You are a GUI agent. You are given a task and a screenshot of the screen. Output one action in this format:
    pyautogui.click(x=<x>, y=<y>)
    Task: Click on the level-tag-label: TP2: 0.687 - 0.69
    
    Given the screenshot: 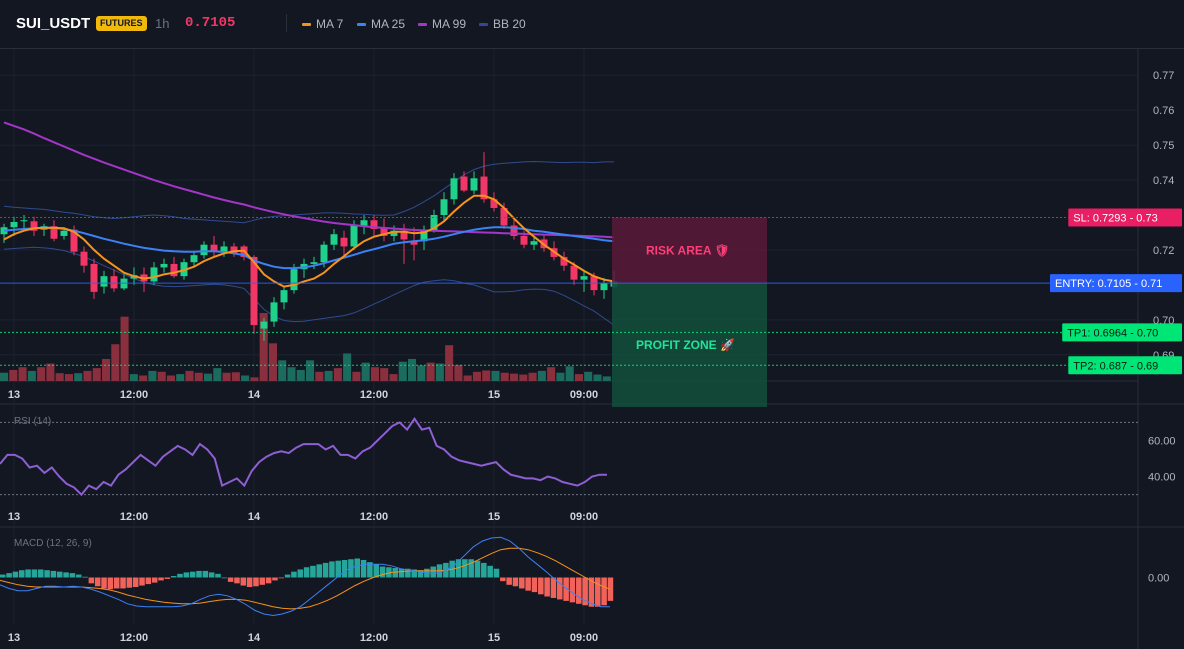 What is the action you would take?
    pyautogui.click(x=1115, y=366)
    